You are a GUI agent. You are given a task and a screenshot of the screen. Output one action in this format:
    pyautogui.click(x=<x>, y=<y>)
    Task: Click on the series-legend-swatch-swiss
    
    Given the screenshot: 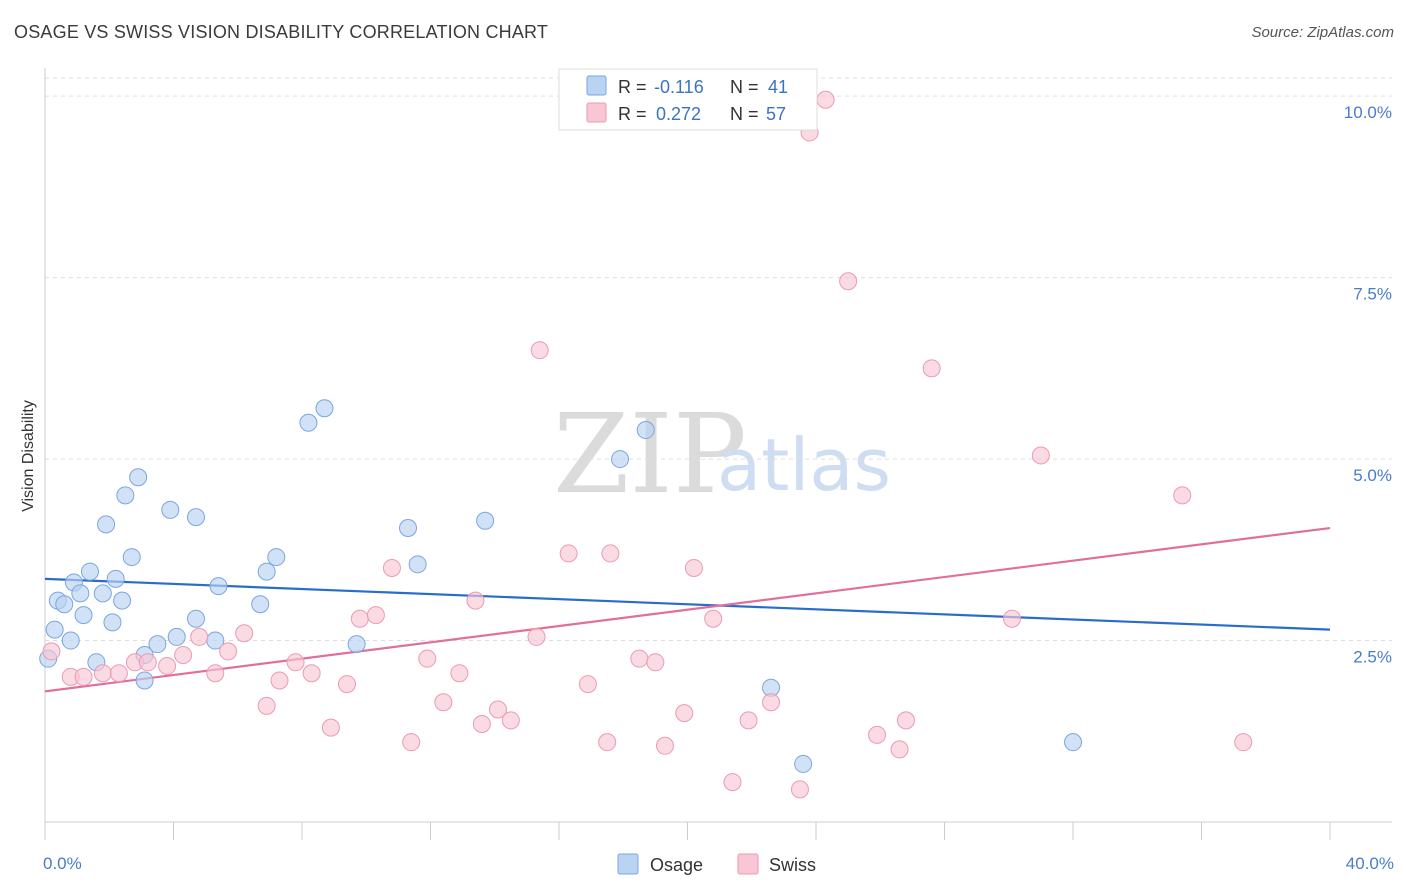 What is the action you would take?
    pyautogui.click(x=748, y=864)
    